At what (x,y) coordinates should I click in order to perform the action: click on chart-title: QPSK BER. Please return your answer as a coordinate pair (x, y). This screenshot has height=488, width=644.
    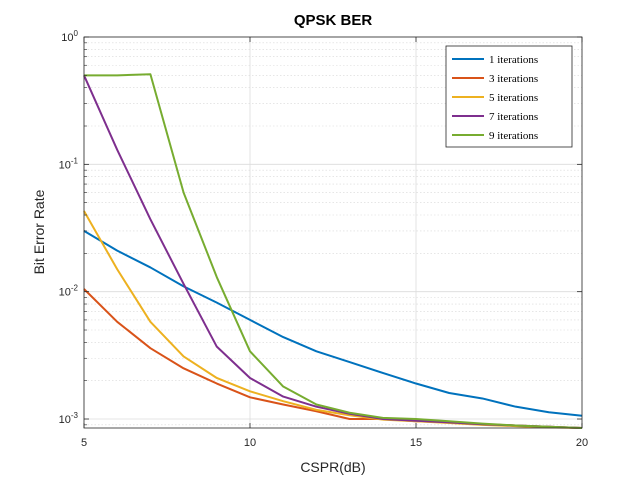
    Looking at the image, I should click on (333, 20).